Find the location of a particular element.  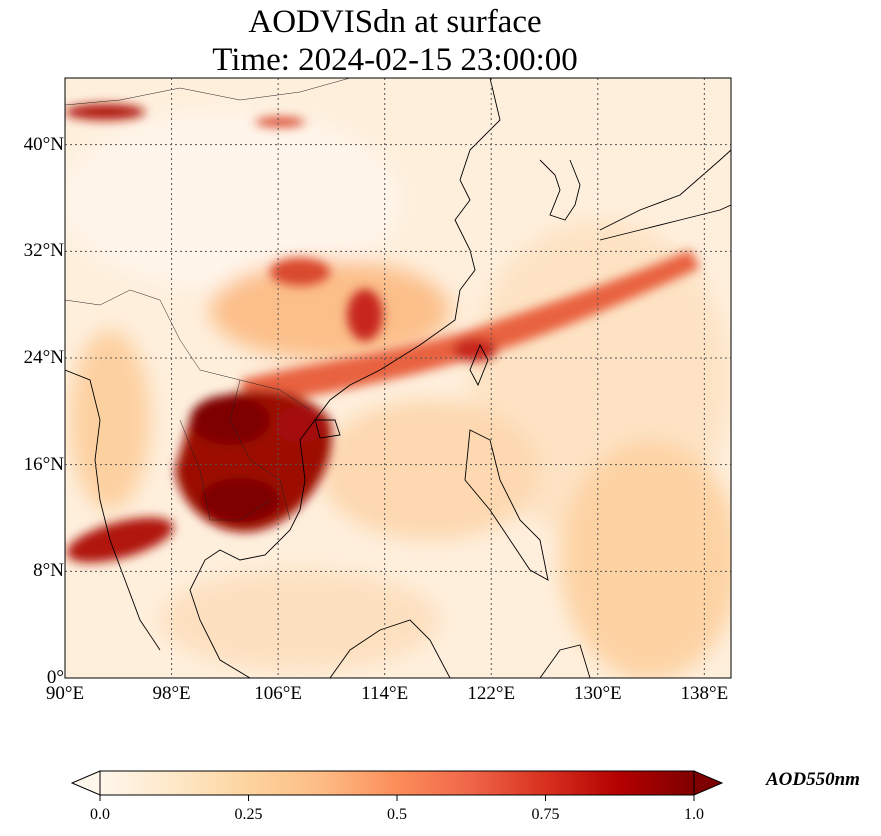

colorbar-tick-label: 0.75 is located at coordinates (545, 814).